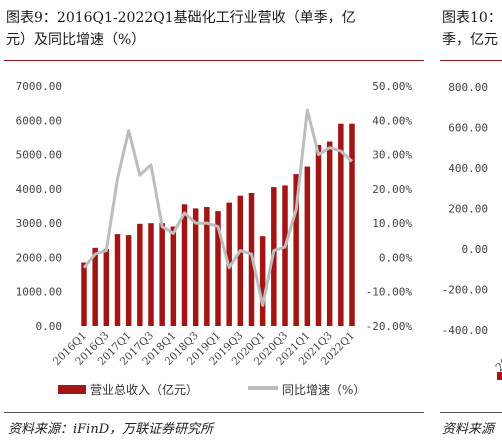  I want to click on side-figure-title-line1: 图表10：, so click(472, 18).